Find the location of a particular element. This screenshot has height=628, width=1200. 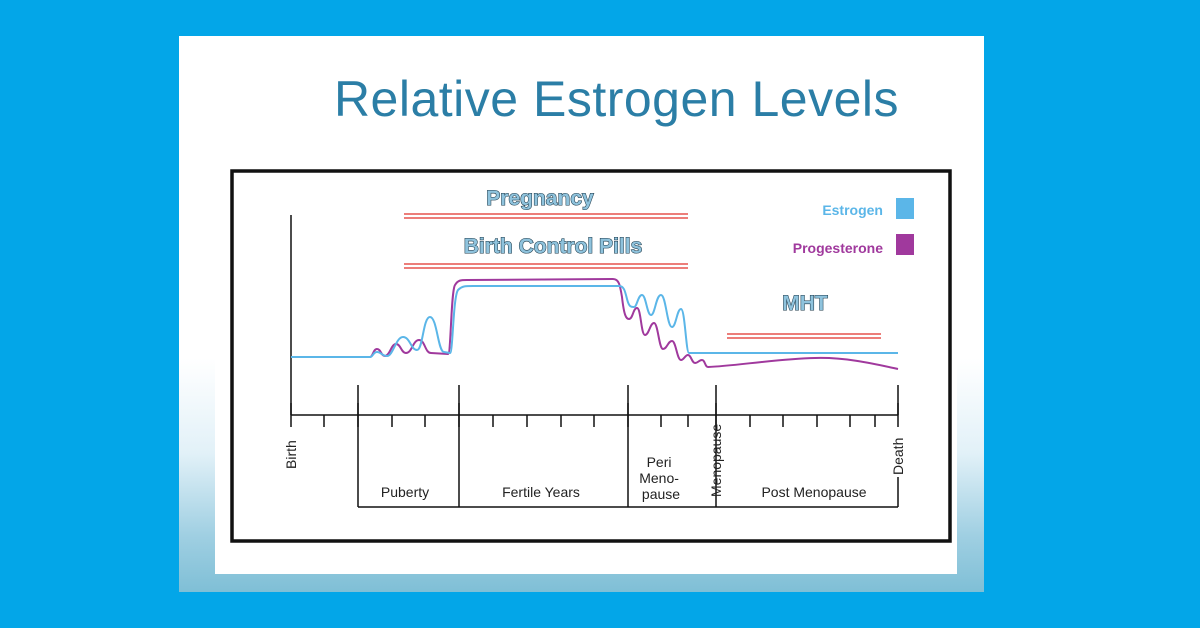

legend-swatch-estrogen is located at coordinates (905, 208).